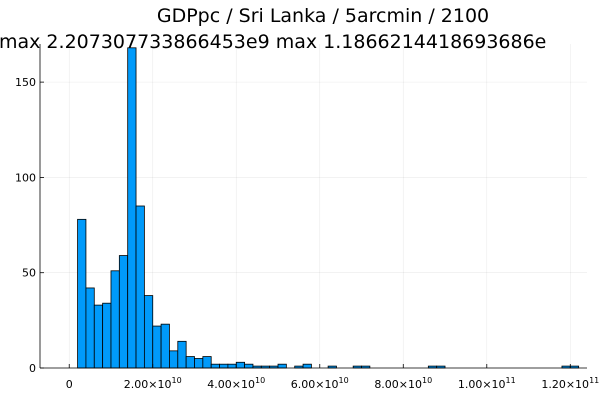  Describe the element at coordinates (153, 383) in the screenshot. I see `x-tick-label: 2.00×10¹⁰` at that location.